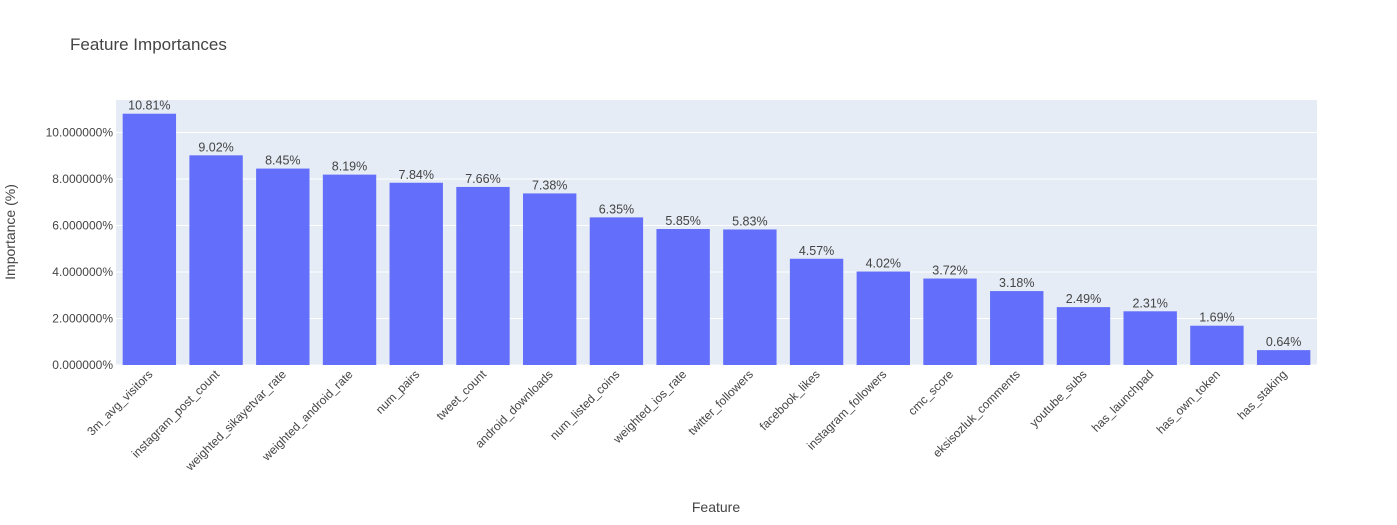  Describe the element at coordinates (82, 226) in the screenshot. I see `y-tick-label: 6.000000%` at that location.